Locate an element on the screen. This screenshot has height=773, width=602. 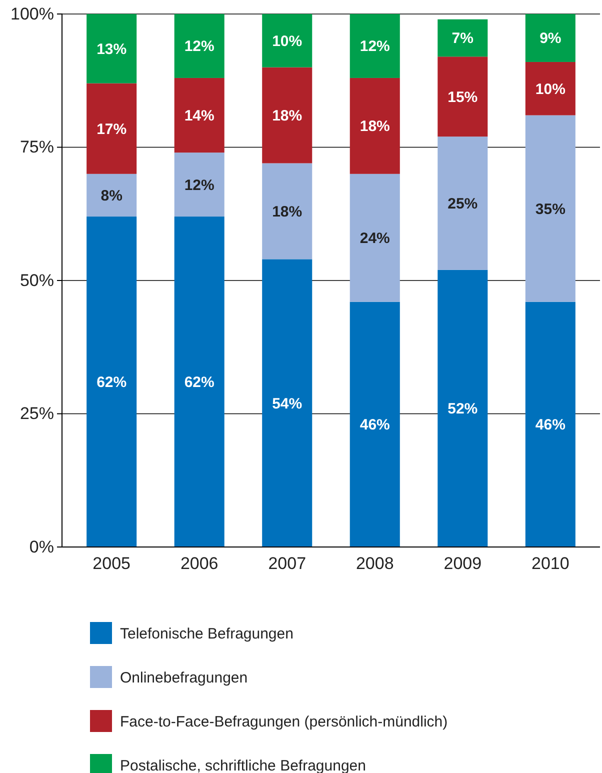
data-label: 25% is located at coordinates (463, 203).